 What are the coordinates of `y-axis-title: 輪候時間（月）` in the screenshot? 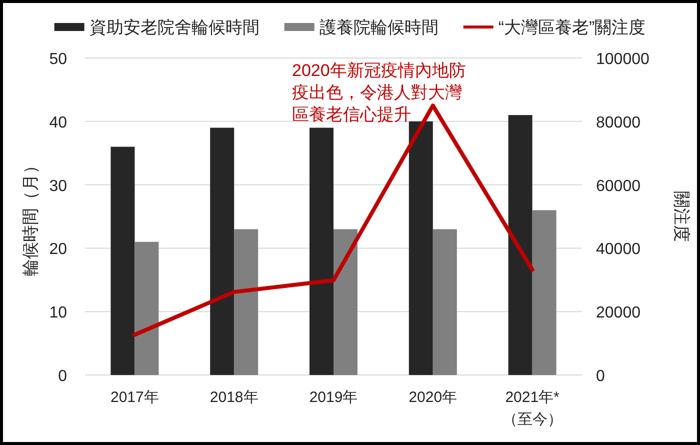 It's located at (30, 216).